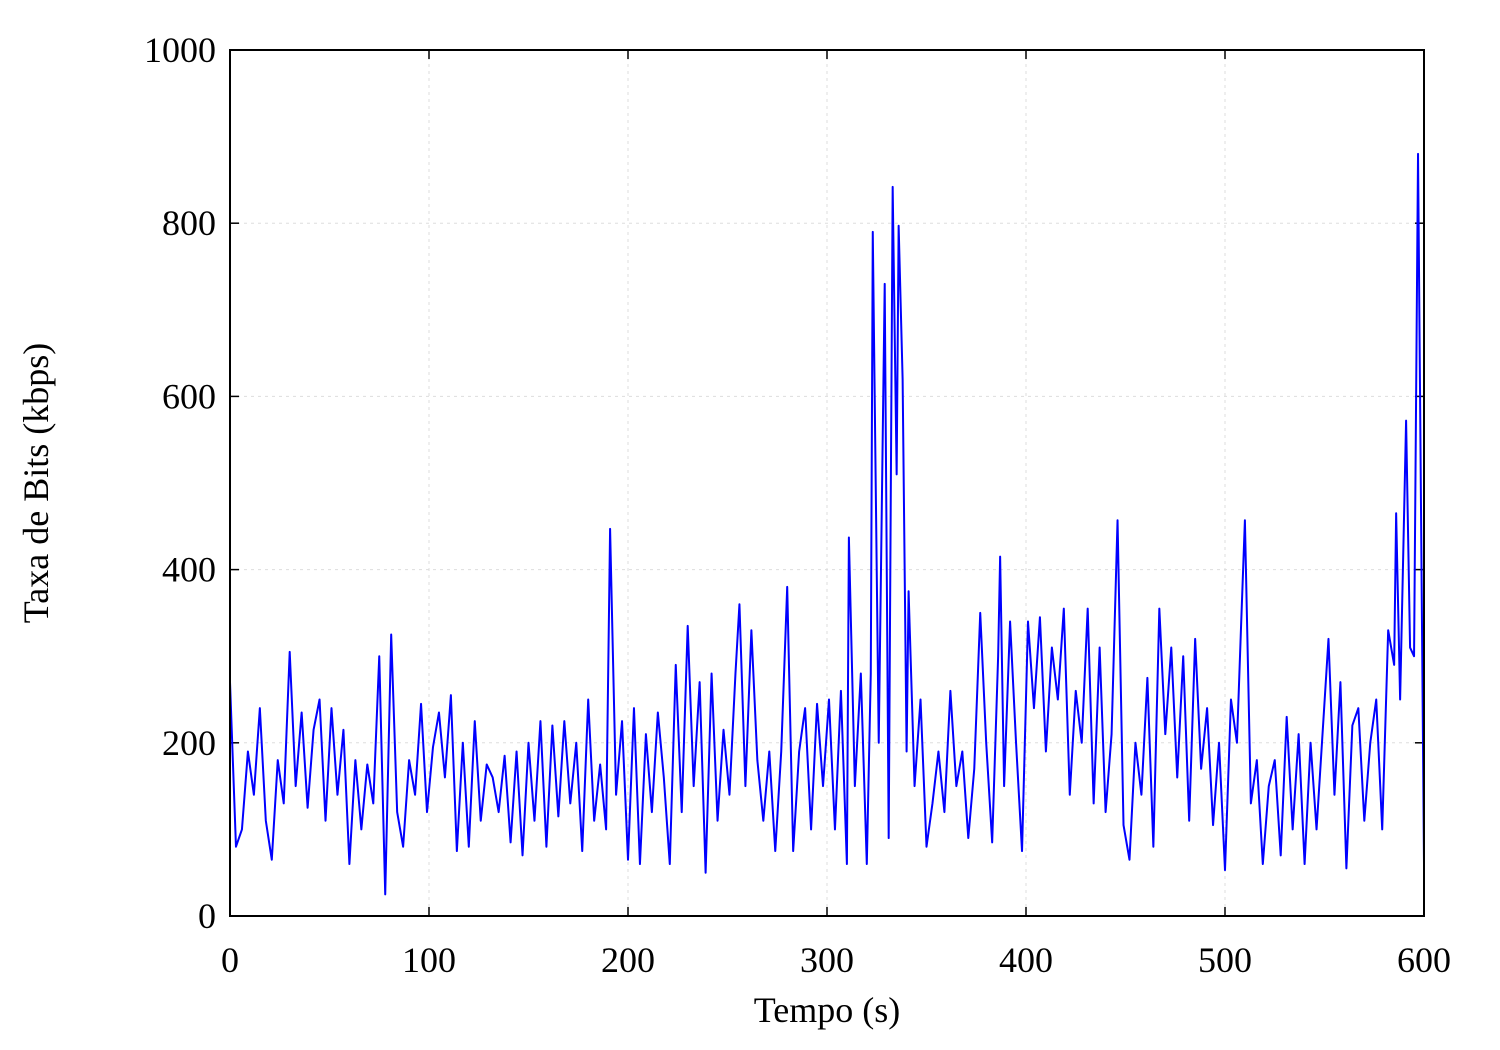 This screenshot has width=1500, height=1050. What do you see at coordinates (207, 916) in the screenshot?
I see `y-tick-label: 0` at bounding box center [207, 916].